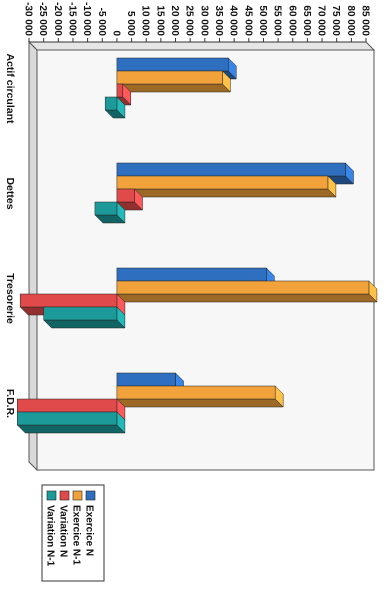 The image size is (384, 592). Describe the element at coordinates (335, 20) in the screenshot. I see `value-tick-label: 75 000` at that location.